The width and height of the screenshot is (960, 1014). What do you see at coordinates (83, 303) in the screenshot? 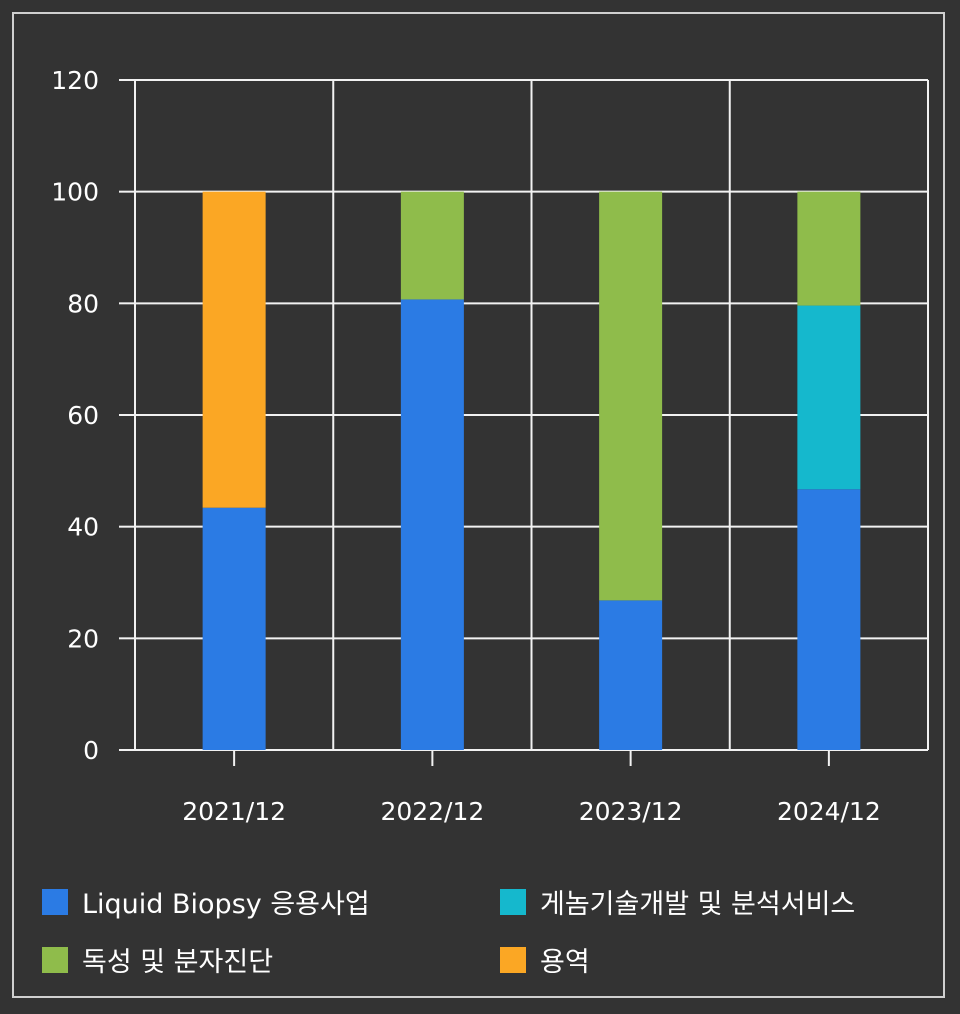
I see `y-tick-label: 80` at bounding box center [83, 303].